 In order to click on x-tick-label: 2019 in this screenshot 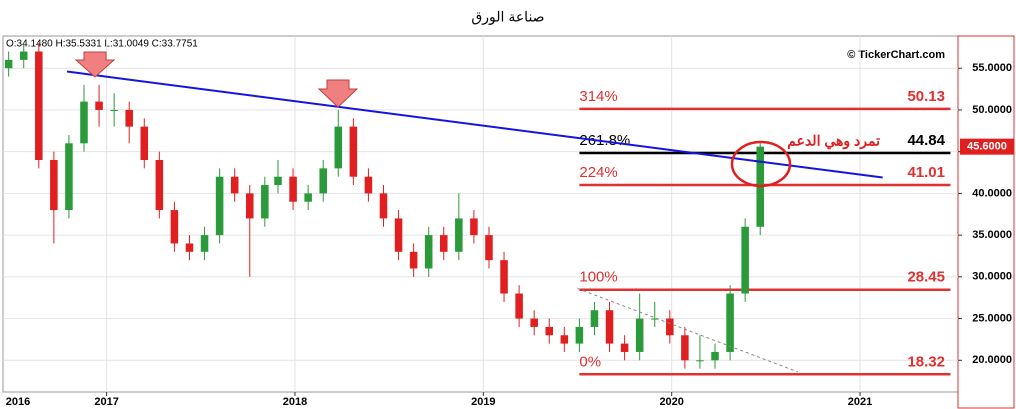, I will do `click(483, 402)`.